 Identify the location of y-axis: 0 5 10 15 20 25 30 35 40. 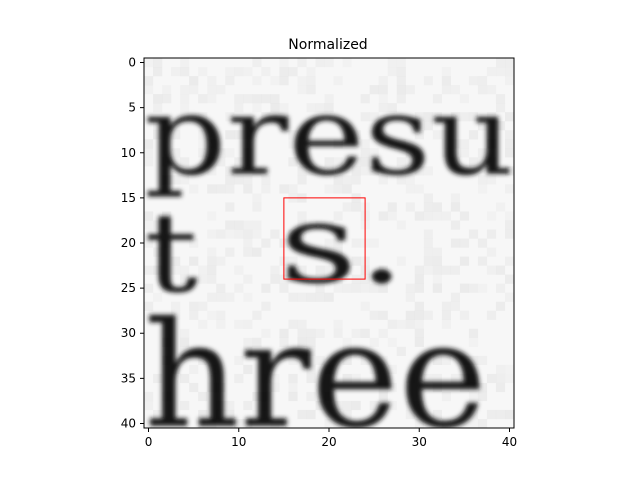
(132, 243).